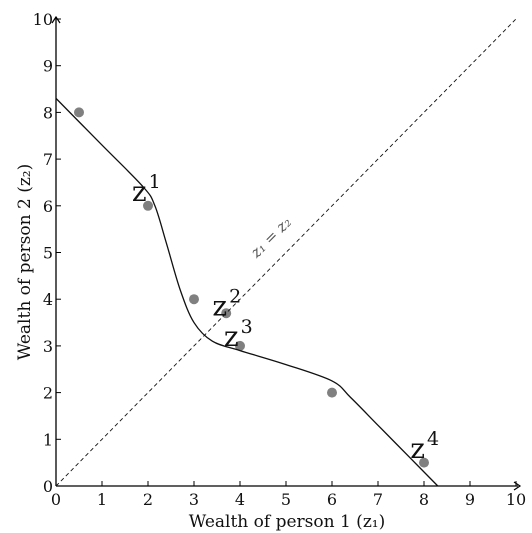 This screenshot has height=533, width=532. I want to click on x-axis-title: Wealth of person 1 (z₁), so click(287, 522).